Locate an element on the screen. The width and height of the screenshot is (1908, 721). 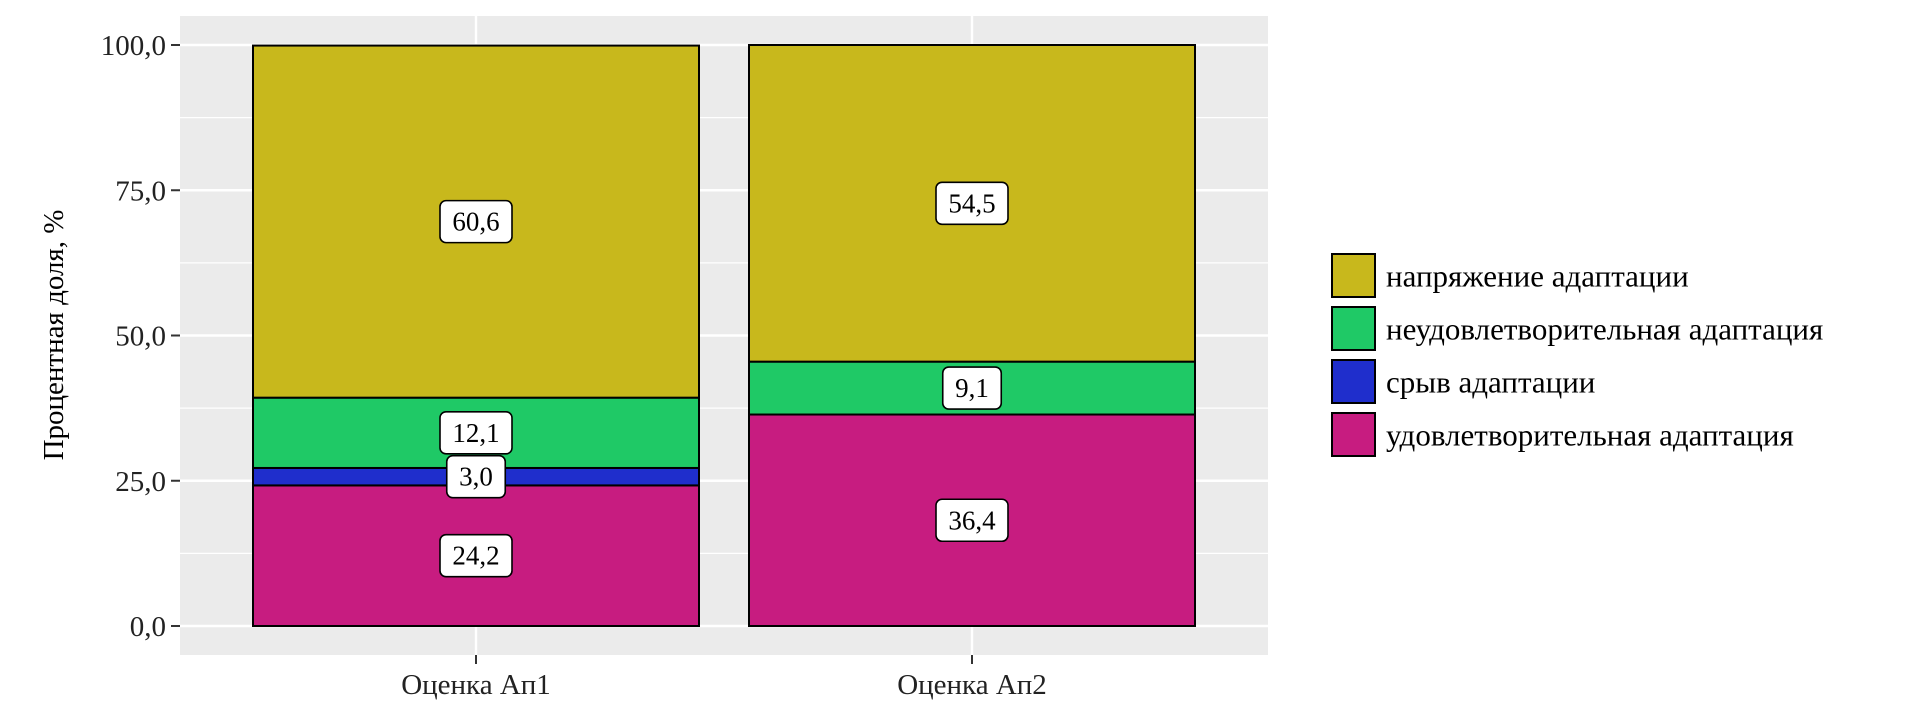
legend-item: неудовлетворительная адаптация is located at coordinates (1577, 328).